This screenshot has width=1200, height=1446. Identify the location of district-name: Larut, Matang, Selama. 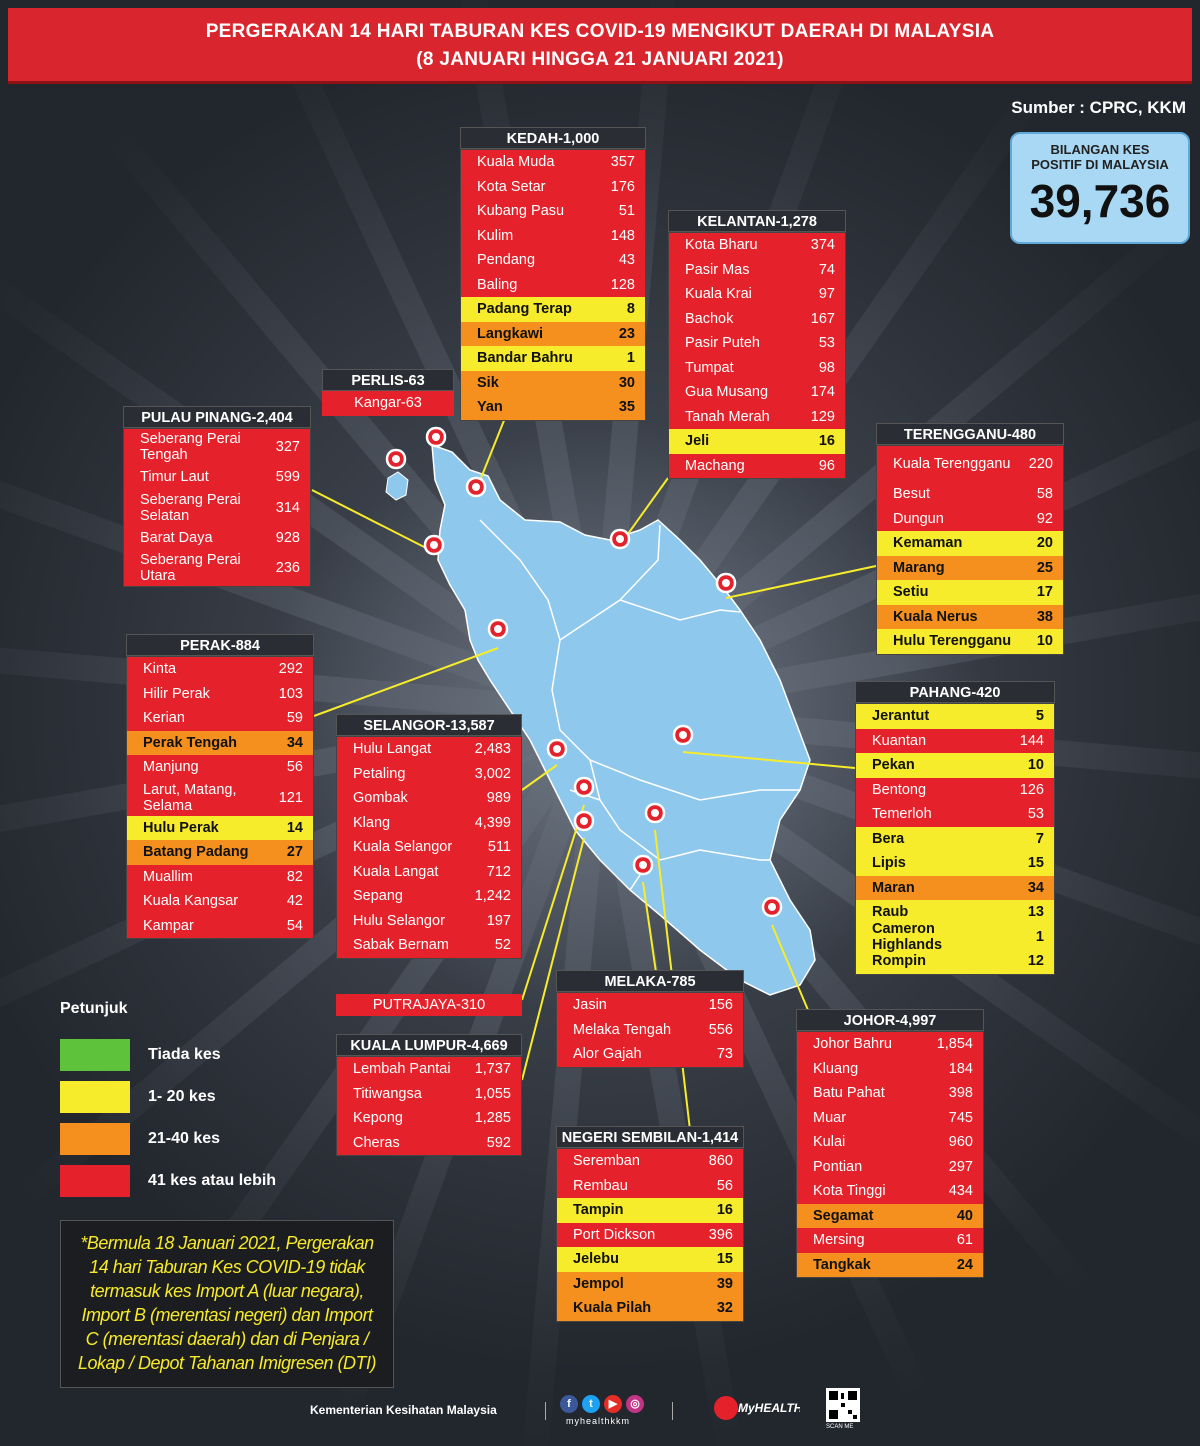
(190, 797).